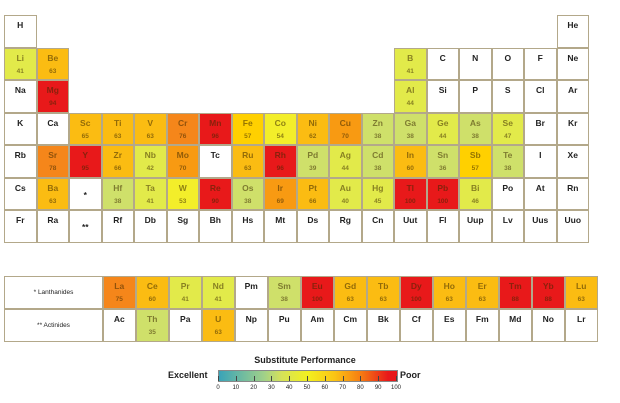  I want to click on element-cell-Fe: Fe 57, so click(247, 128).